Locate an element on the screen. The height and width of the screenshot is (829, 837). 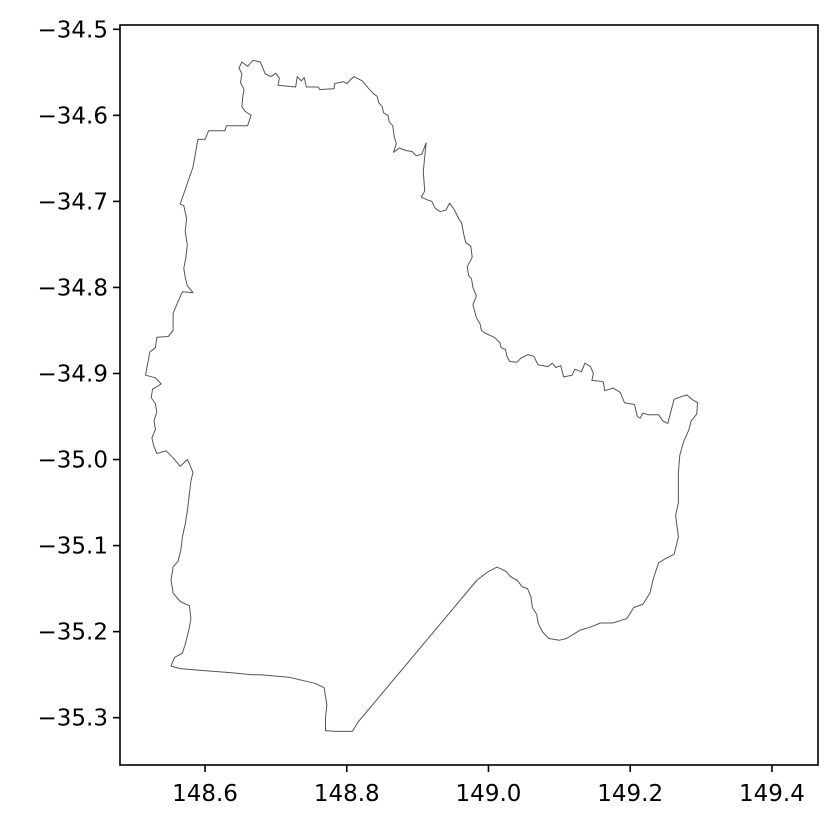
y-tick-label: −34.6 is located at coordinates (73, 116).